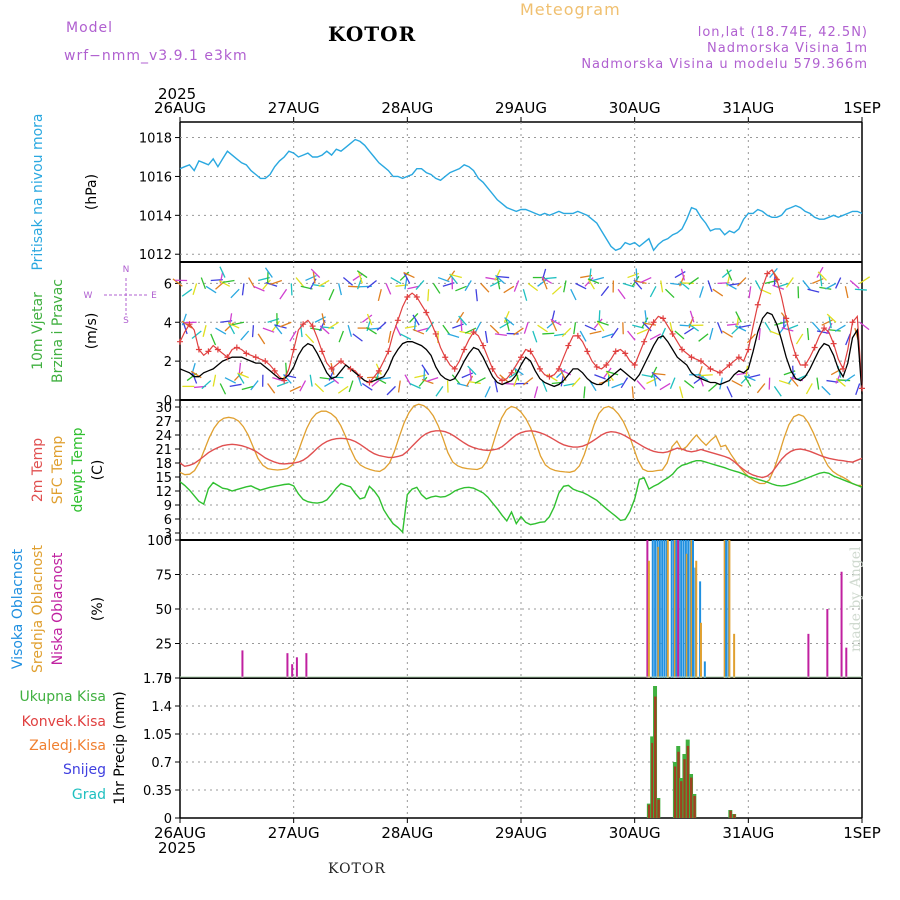 The width and height of the screenshot is (900, 900). What do you see at coordinates (168, 362) in the screenshot?
I see `y-tick-label: 2` at bounding box center [168, 362].